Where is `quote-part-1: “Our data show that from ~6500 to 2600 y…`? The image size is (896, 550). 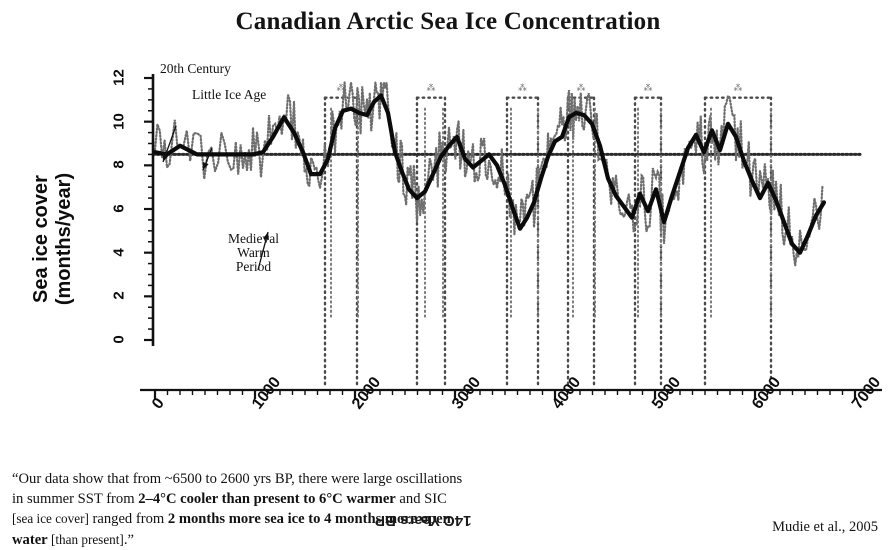 quote-part-1: “Our data show that from ~6500 to 2600 y… is located at coordinates (237, 489).